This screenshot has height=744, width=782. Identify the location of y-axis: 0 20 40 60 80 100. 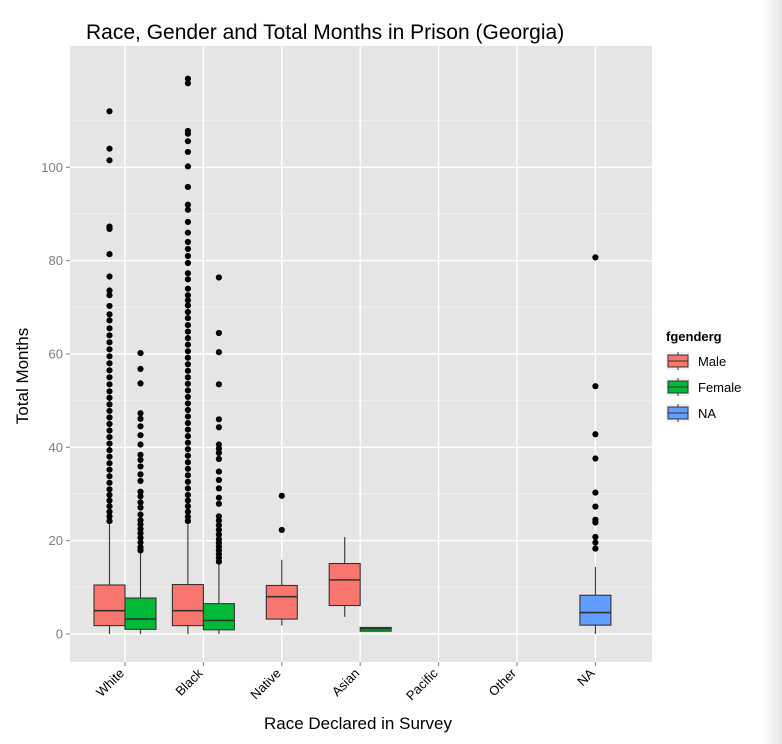
(55, 401).